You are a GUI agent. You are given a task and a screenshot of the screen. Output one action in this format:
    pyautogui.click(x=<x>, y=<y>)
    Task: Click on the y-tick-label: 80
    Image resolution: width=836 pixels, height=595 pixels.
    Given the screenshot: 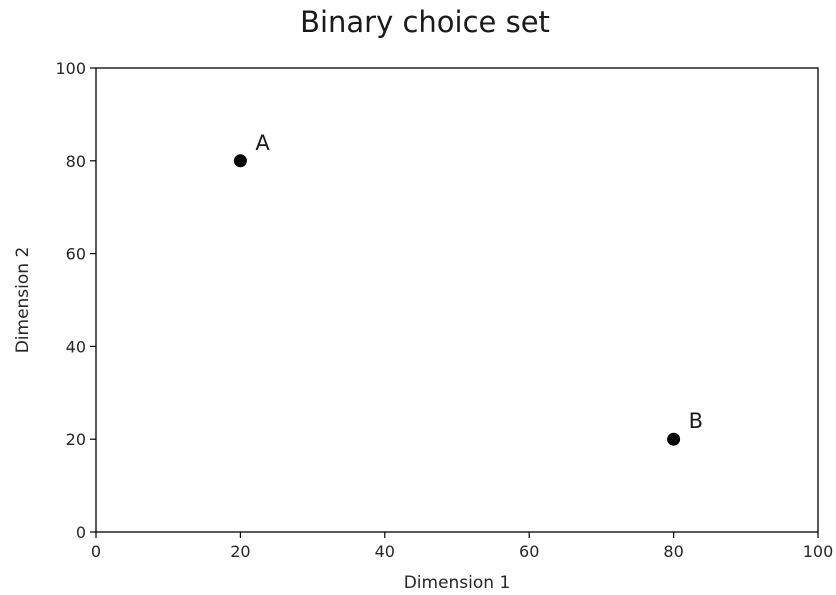 What is the action you would take?
    pyautogui.click(x=76, y=161)
    